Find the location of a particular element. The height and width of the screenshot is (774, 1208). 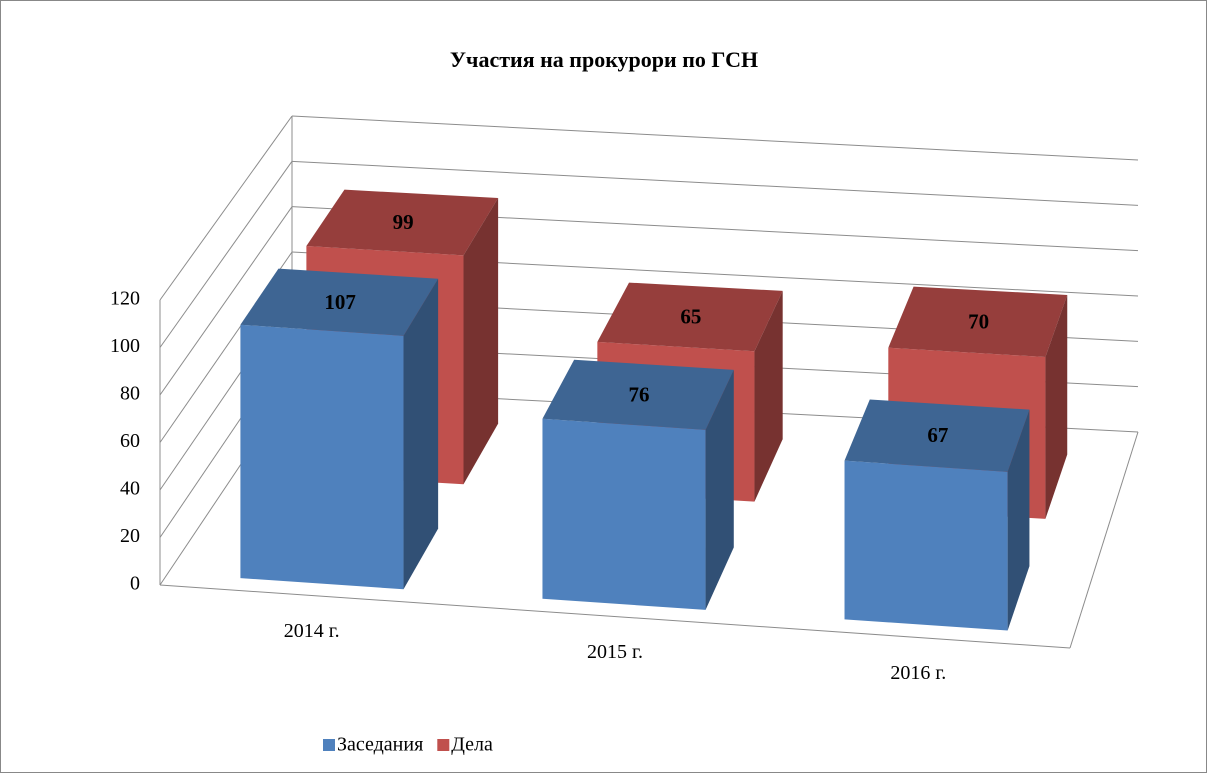

legend-label: Дела is located at coordinates (472, 745).